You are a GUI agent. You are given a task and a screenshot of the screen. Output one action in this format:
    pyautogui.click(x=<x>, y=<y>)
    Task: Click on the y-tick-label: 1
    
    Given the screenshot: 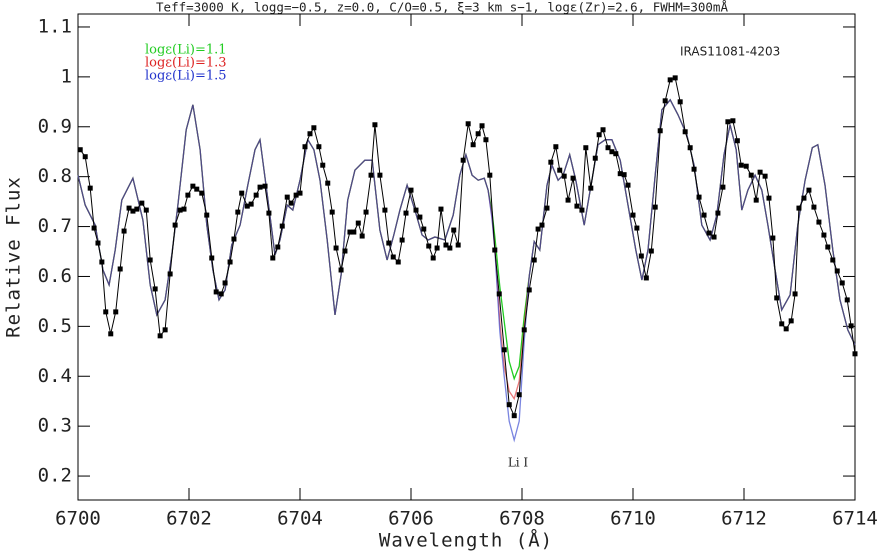 What is the action you would take?
    pyautogui.click(x=66, y=76)
    